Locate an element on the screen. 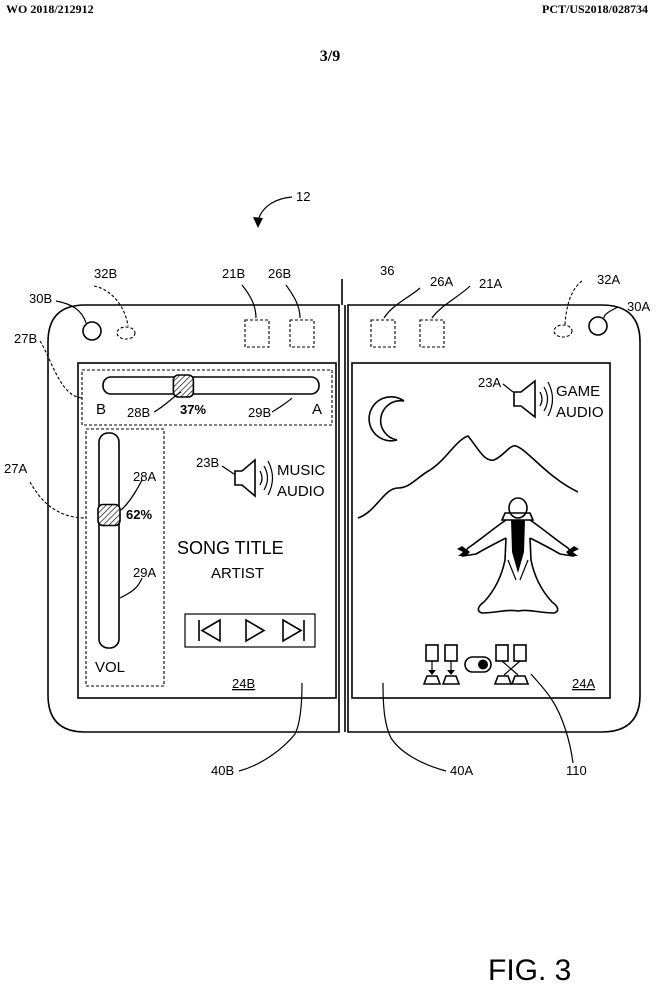  ref-32b: 32B is located at coordinates (105, 273).